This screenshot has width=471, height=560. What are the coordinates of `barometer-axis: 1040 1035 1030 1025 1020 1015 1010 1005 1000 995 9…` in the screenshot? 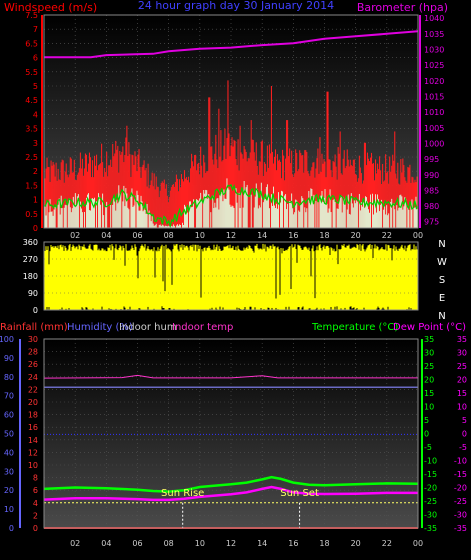 It's located at (431, 121).